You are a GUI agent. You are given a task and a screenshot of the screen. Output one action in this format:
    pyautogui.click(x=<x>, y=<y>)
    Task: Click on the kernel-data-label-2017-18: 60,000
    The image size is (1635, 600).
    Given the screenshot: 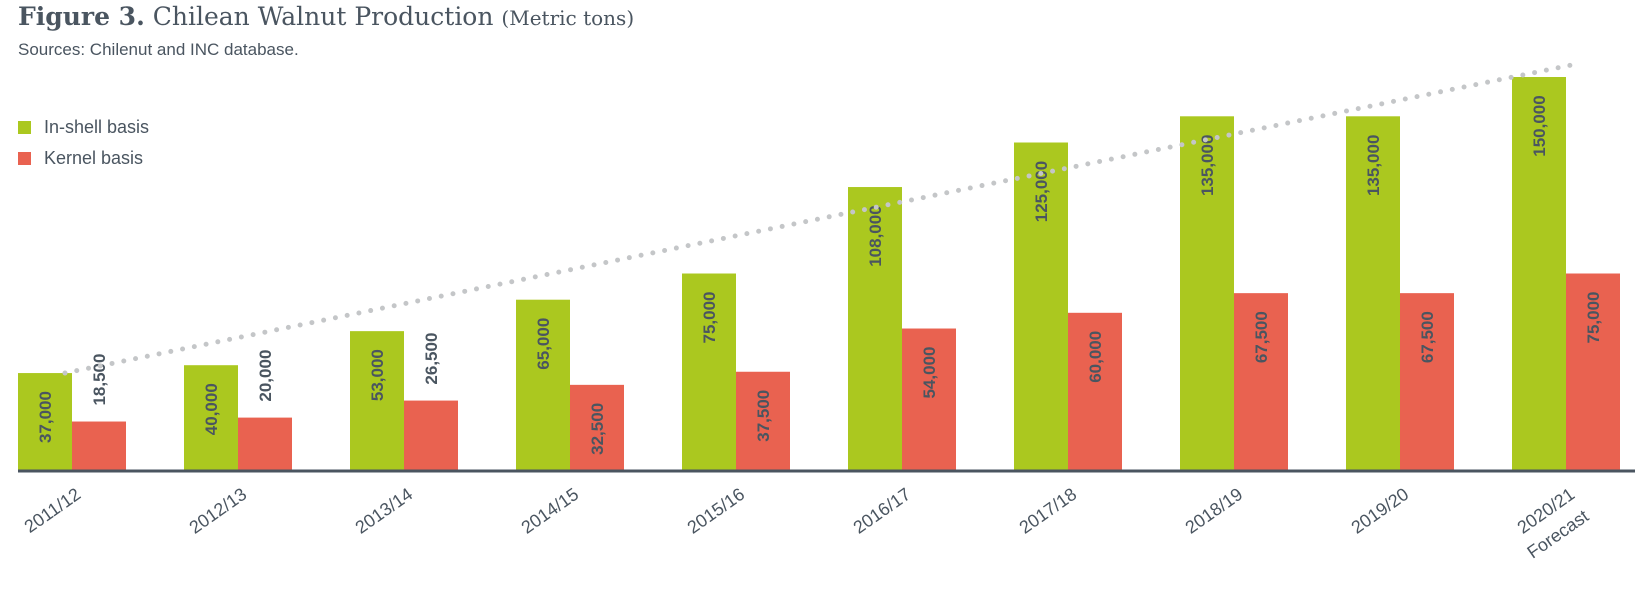 What is the action you would take?
    pyautogui.click(x=1095, y=357)
    